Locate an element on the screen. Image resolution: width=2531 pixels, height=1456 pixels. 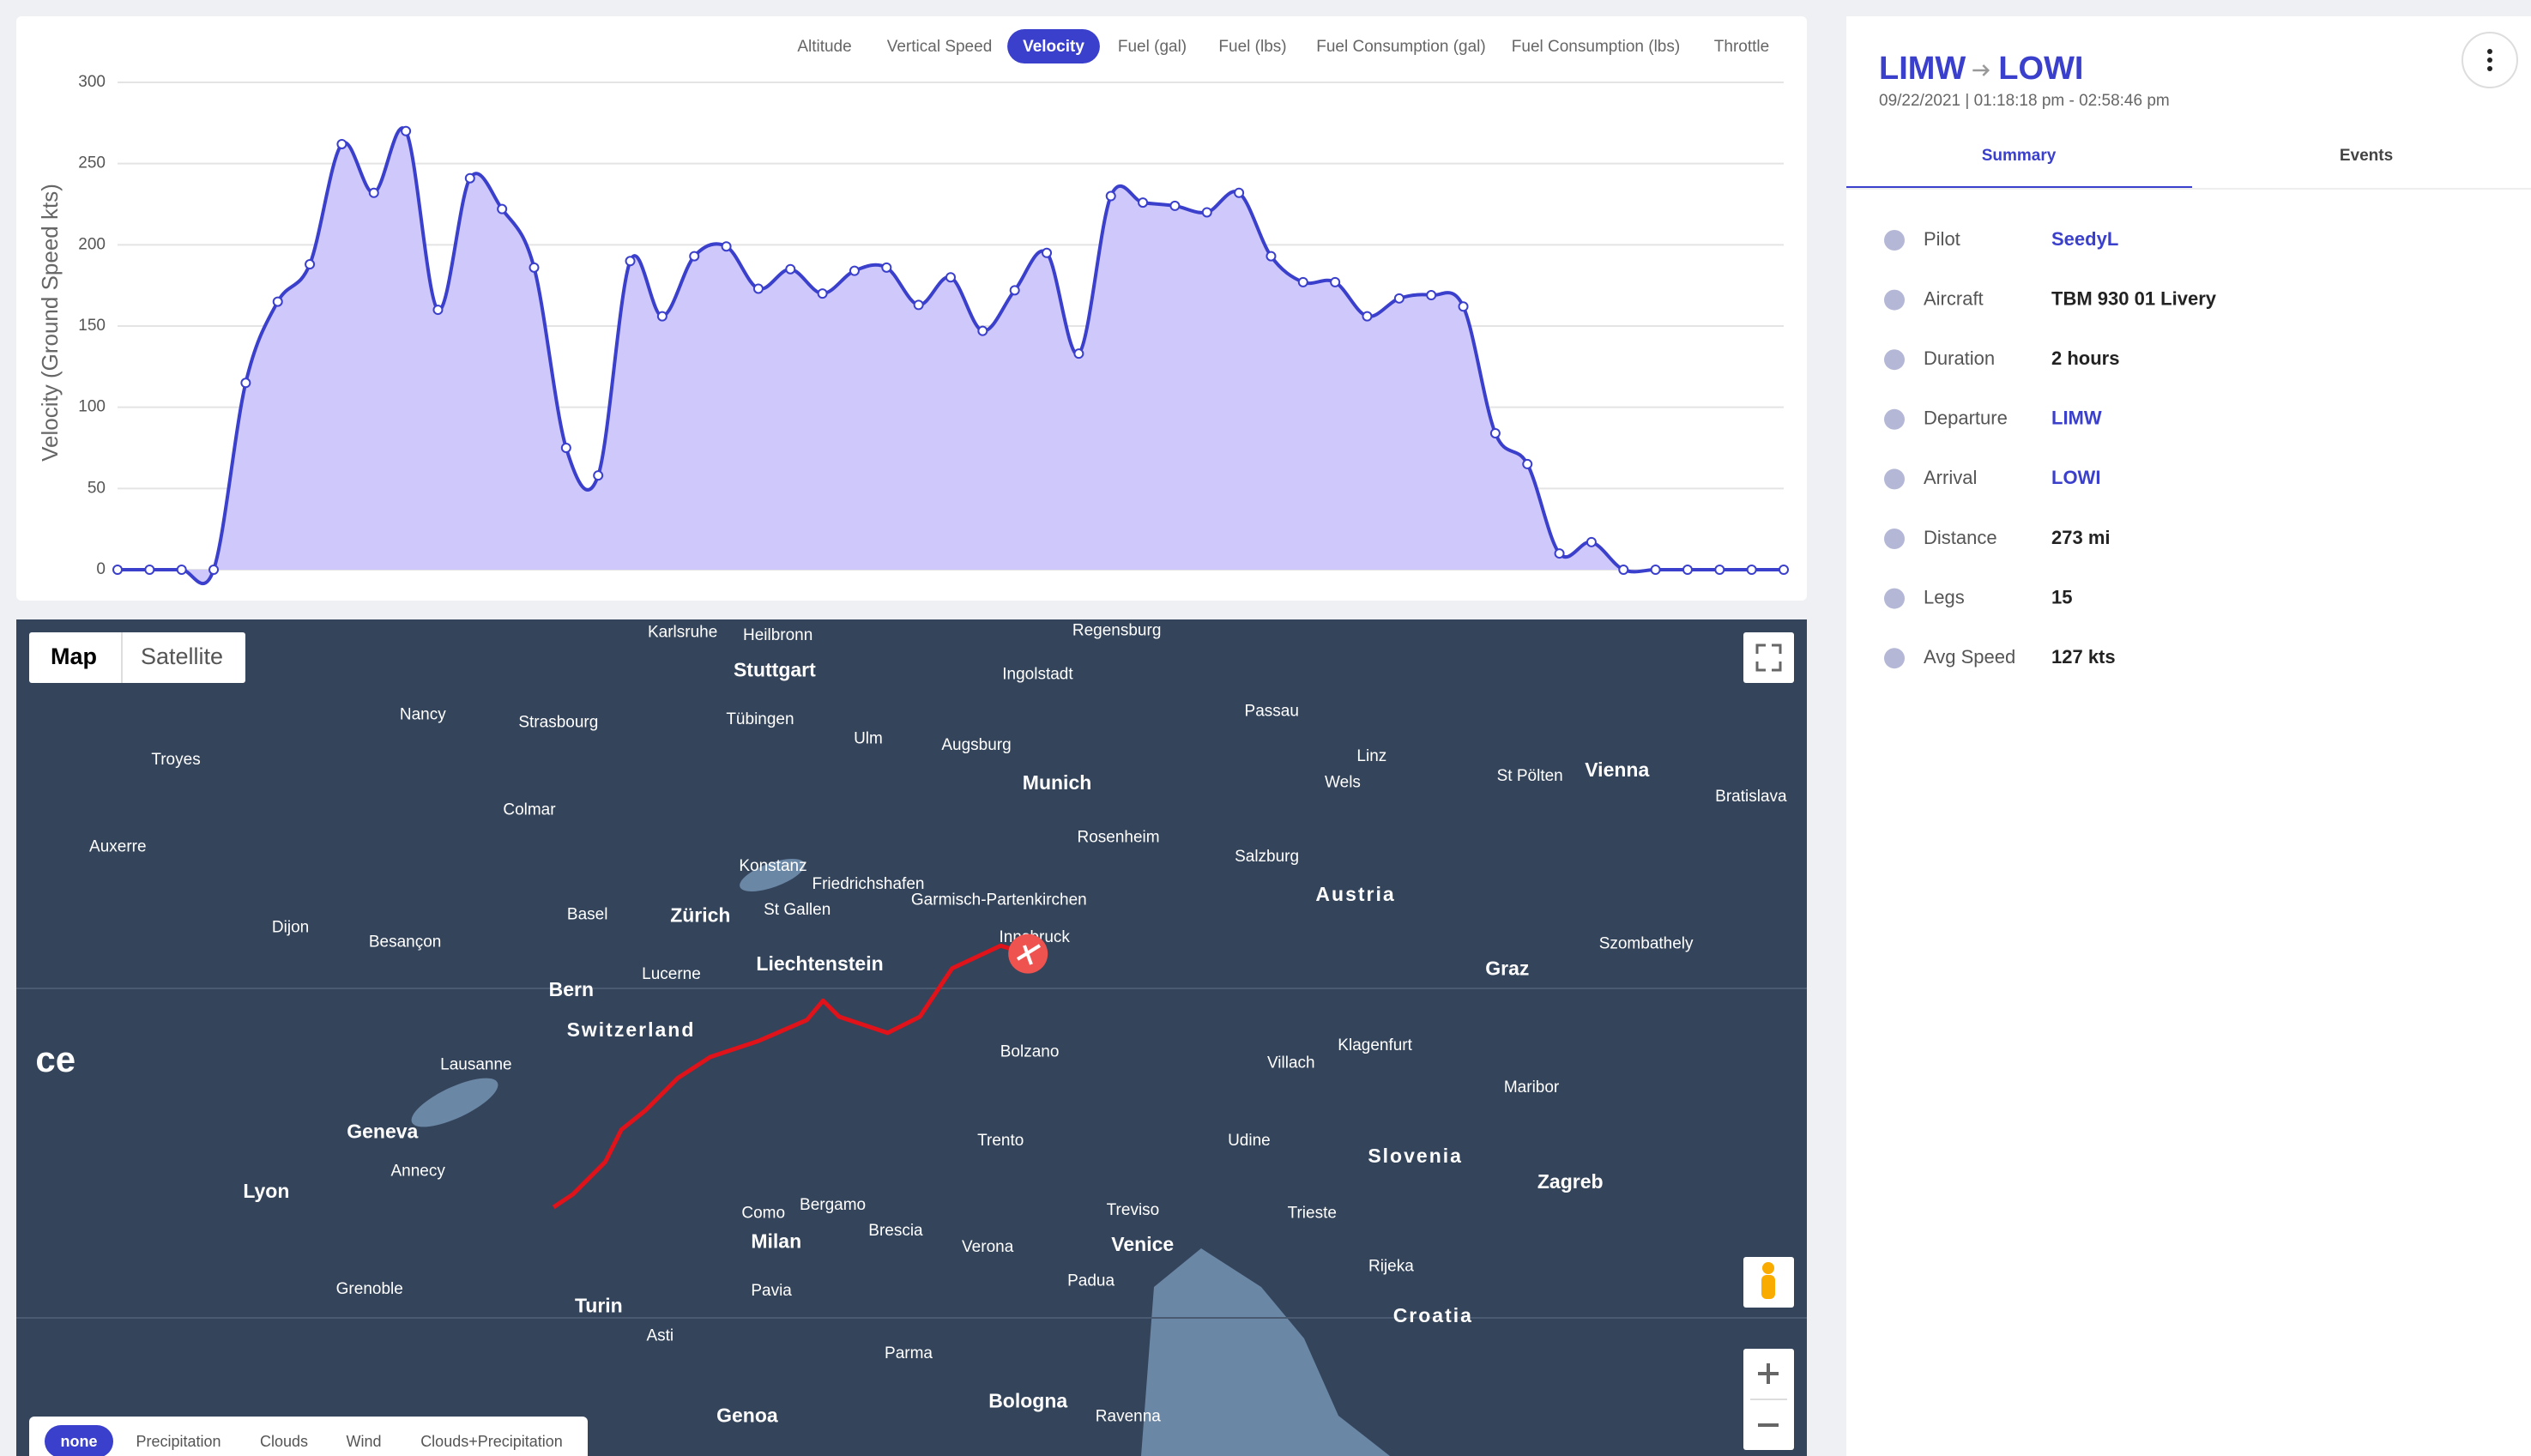
map-label: Garmisch-Partenkirchen is located at coordinates (999, 900).